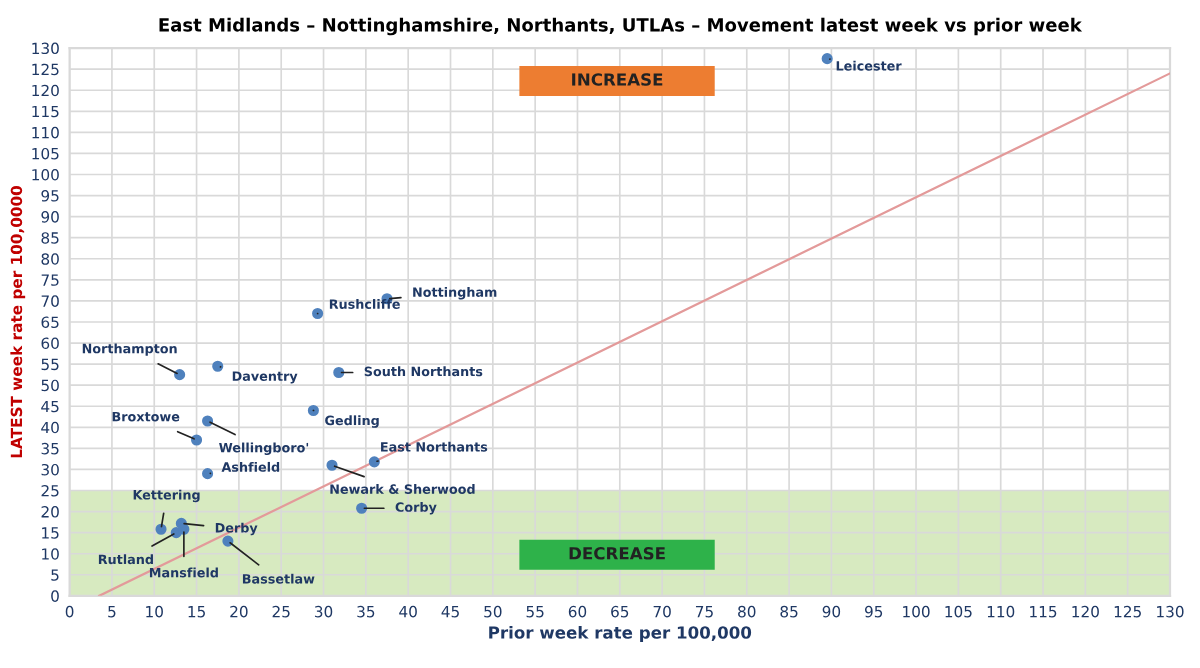 The height and width of the screenshot is (668, 1200). Describe the element at coordinates (621, 26) in the screenshot. I see `chart-title: East Midlands – Nottinghamshire, Northants, UTLAs – Movement latest week vs prior week` at that location.